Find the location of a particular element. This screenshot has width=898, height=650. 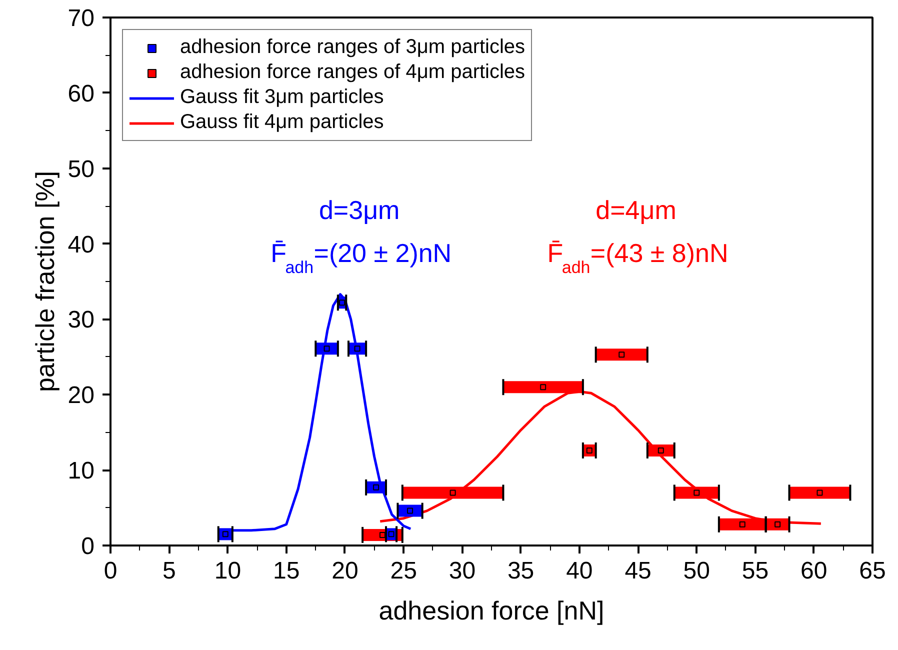

x-tick-label: 60 is located at coordinates (814, 571).